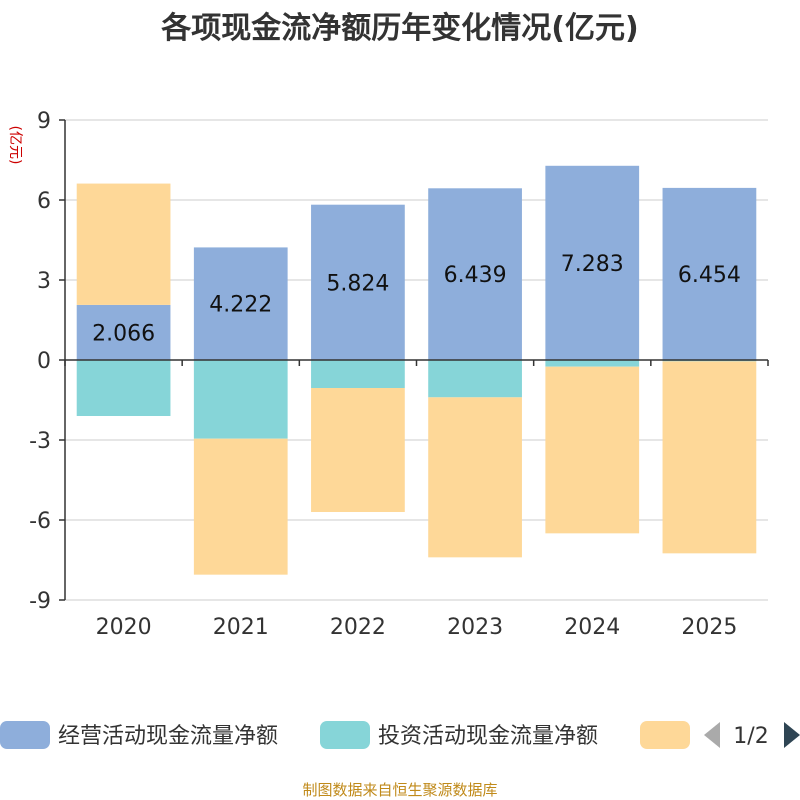 Image resolution: width=800 pixels, height=800 pixels. Describe the element at coordinates (709, 627) in the screenshot. I see `x-tick-label: 2025` at that location.